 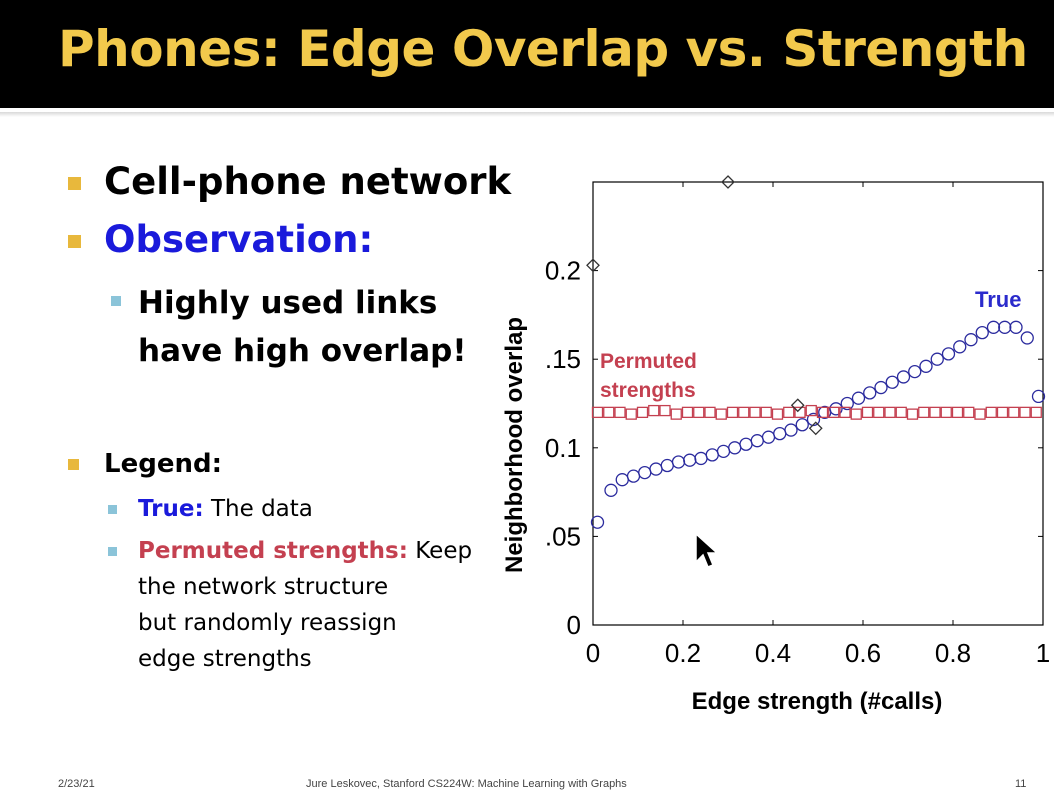 What do you see at coordinates (76, 784) in the screenshot?
I see `footer-date: 2/23/21` at bounding box center [76, 784].